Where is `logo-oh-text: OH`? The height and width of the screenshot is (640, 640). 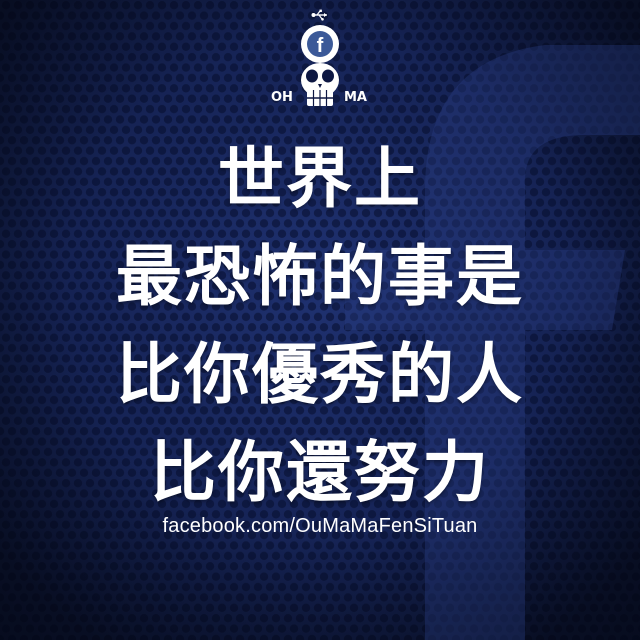
logo-oh-text: OH is located at coordinates (282, 97).